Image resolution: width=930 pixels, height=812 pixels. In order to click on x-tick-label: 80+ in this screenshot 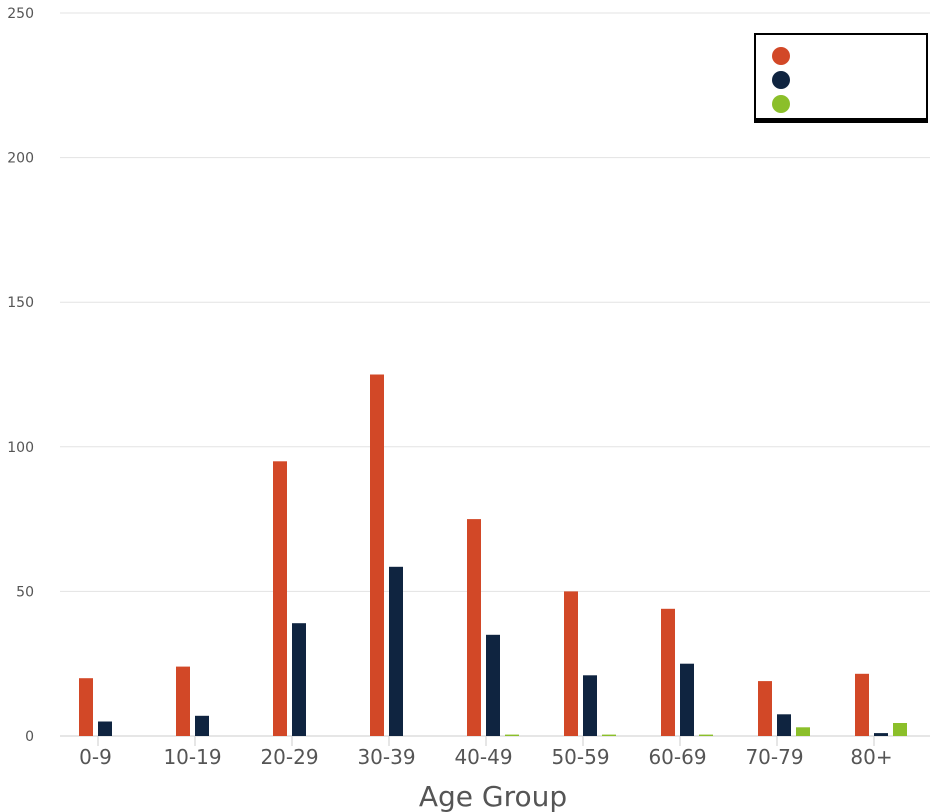, I will do `click(871, 757)`.